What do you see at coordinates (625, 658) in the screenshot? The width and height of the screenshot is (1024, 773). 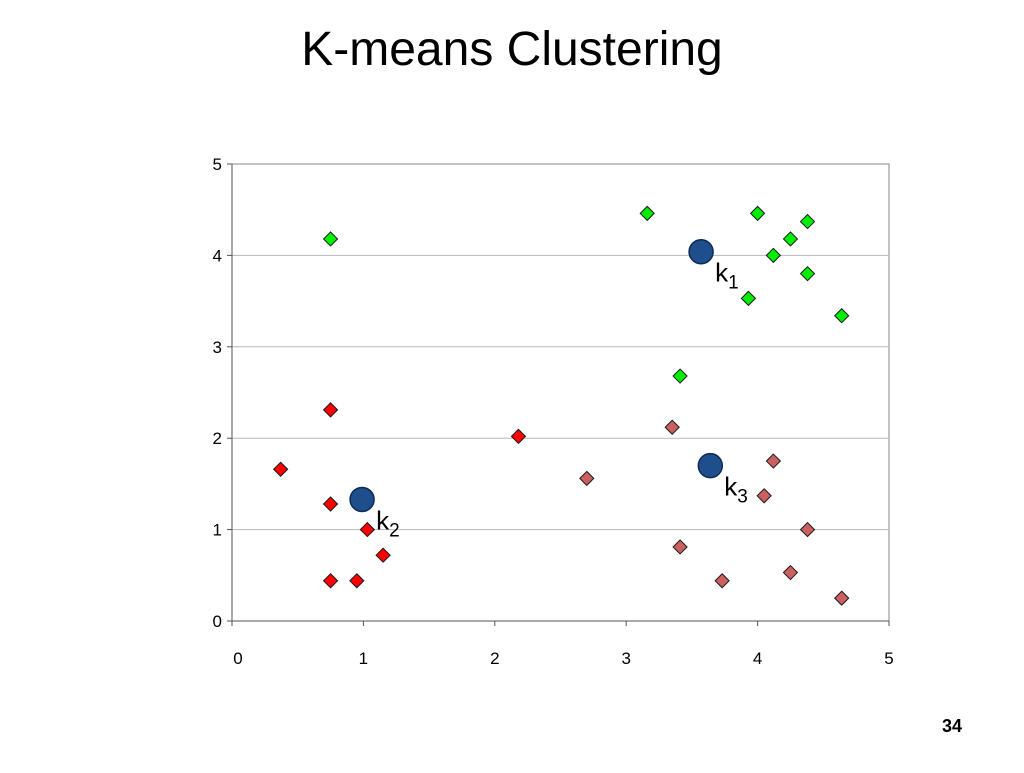 I see `x-tick-label: 3` at bounding box center [625, 658].